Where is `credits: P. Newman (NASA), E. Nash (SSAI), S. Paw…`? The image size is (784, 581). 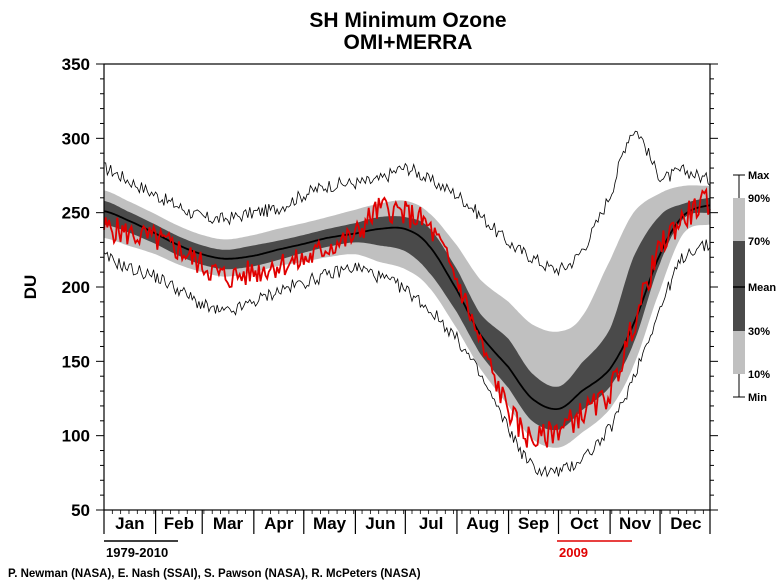 credits: P. Newman (NASA), E. Nash (SSAI), S. Paw… is located at coordinates (214, 574).